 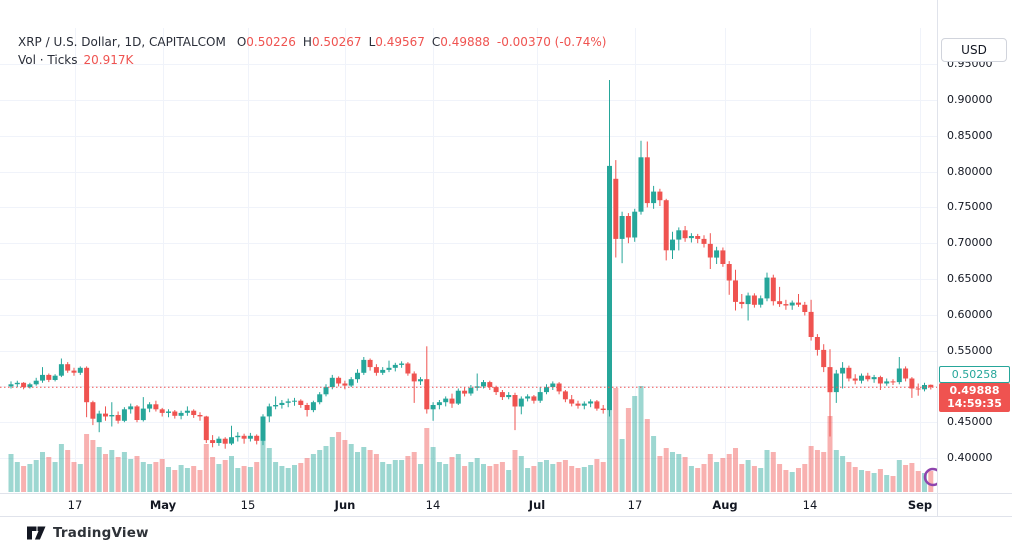 What do you see at coordinates (970, 171) in the screenshot?
I see `price-axis-label: 0.80000` at bounding box center [970, 171].